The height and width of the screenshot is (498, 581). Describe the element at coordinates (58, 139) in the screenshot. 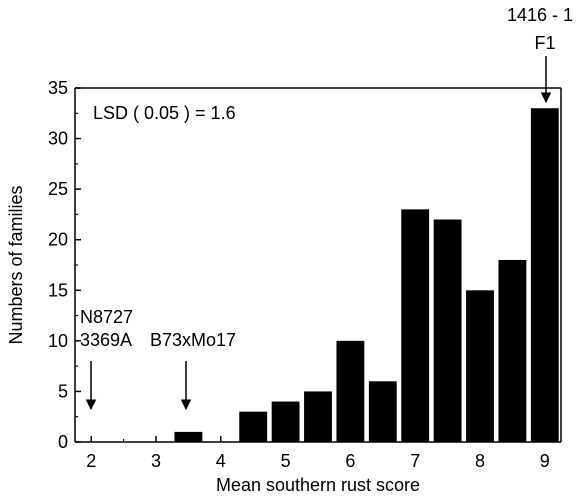

I see `y-tick-label: 30` at that location.